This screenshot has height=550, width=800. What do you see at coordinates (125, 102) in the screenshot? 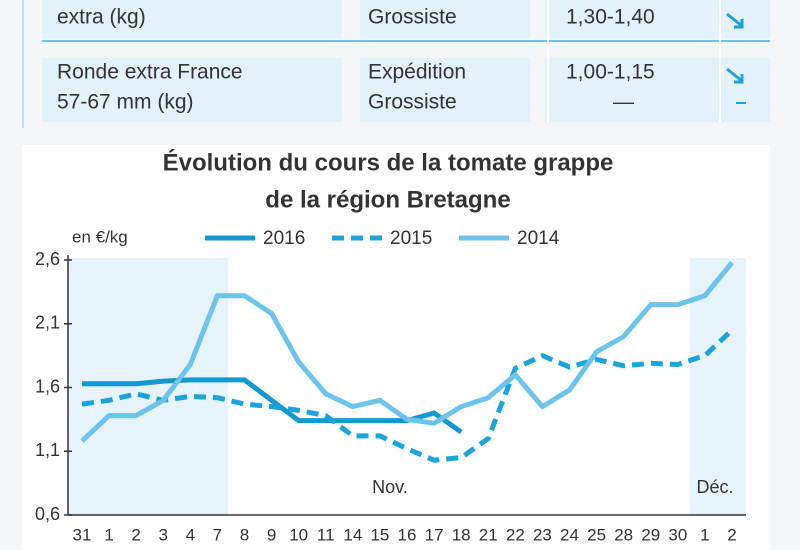
I see `cell-text: 57-67 mm (kg)` at bounding box center [125, 102].